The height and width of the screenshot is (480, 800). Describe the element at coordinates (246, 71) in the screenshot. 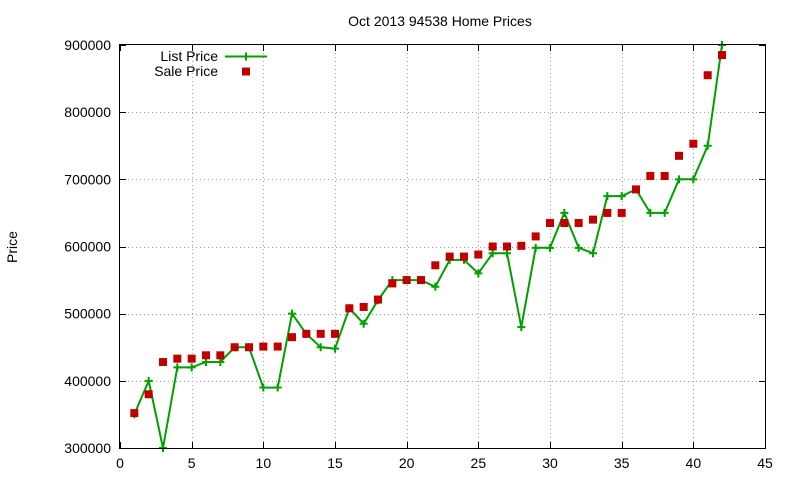

I see `legend-marker-sale-price` at that location.